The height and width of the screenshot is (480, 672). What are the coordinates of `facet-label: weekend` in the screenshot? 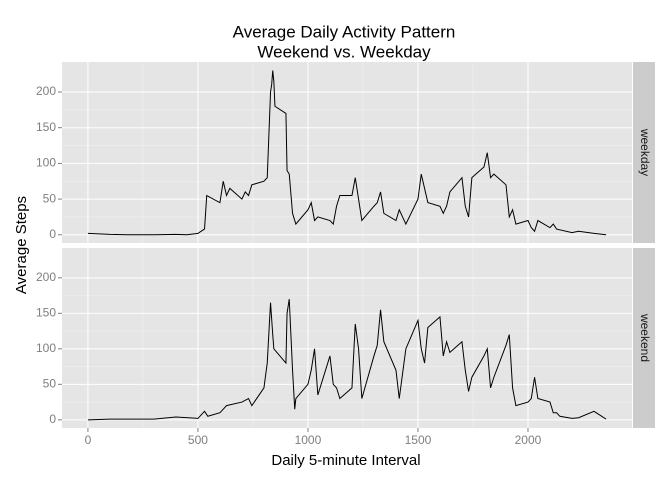 It's located at (645, 337).